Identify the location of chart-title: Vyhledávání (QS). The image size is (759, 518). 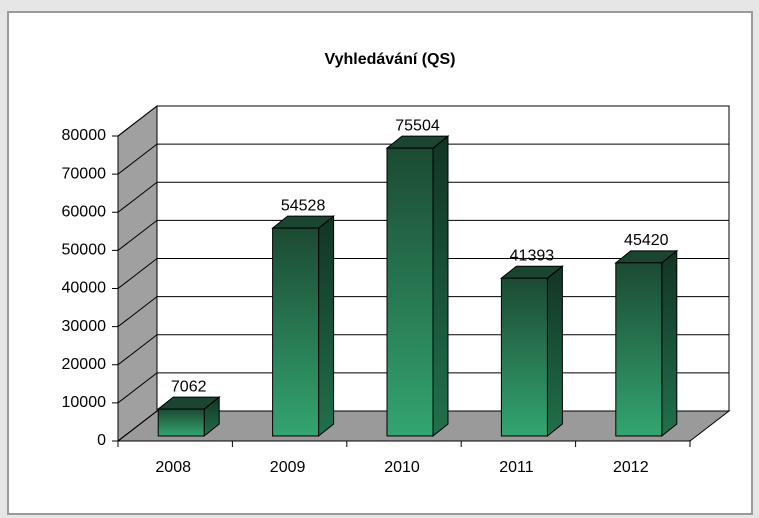
(390, 59).